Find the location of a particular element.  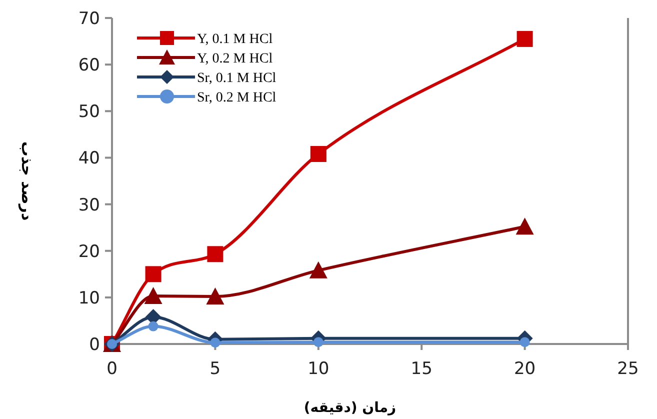

y-tick-label: 70 is located at coordinates (89, 19).